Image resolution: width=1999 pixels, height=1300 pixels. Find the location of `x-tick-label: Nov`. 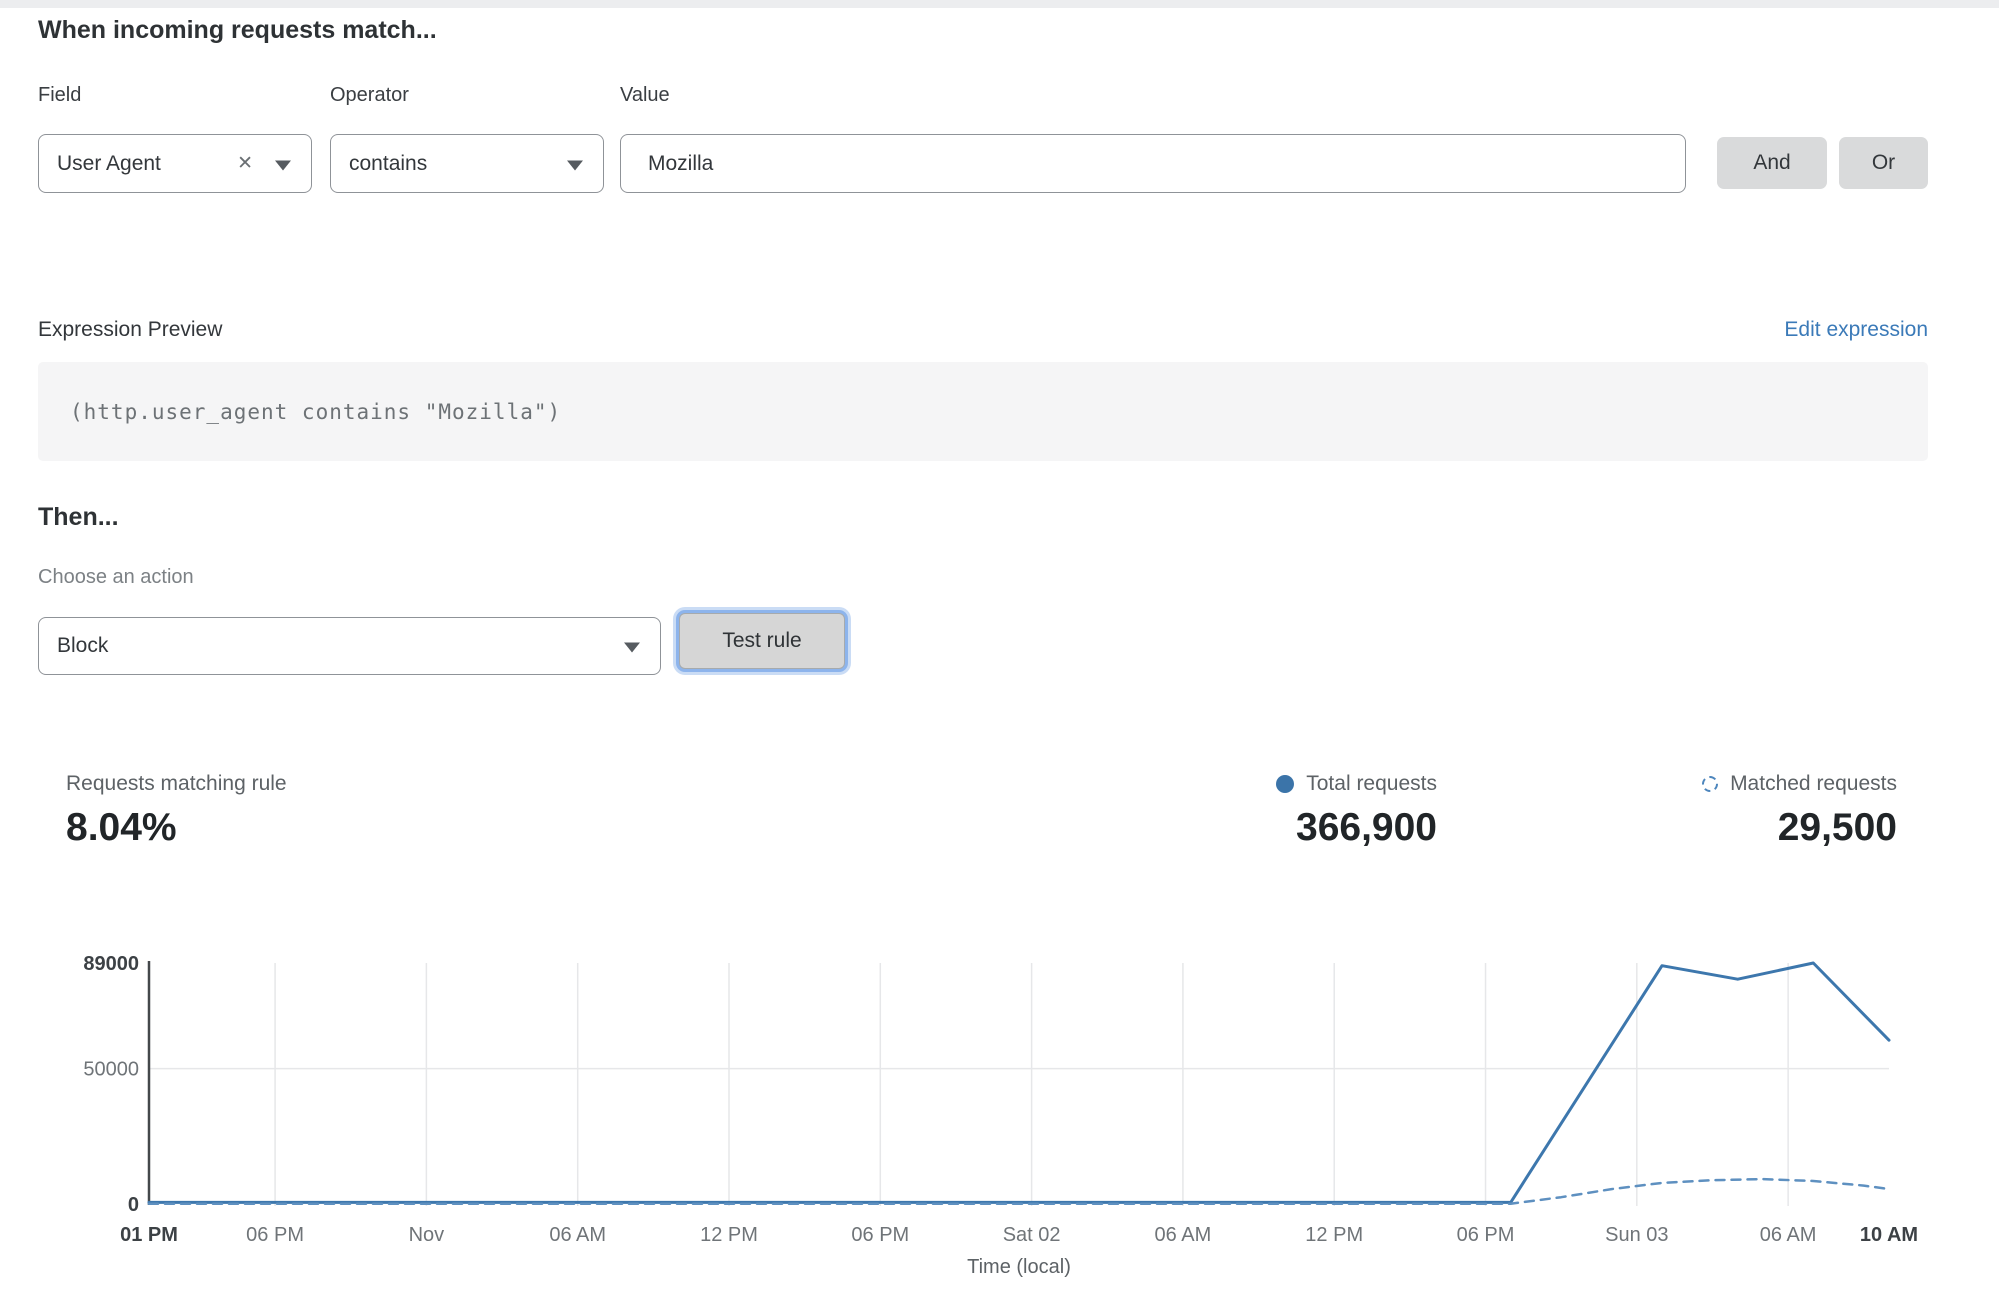

x-tick-label: Nov is located at coordinates (427, 1235).